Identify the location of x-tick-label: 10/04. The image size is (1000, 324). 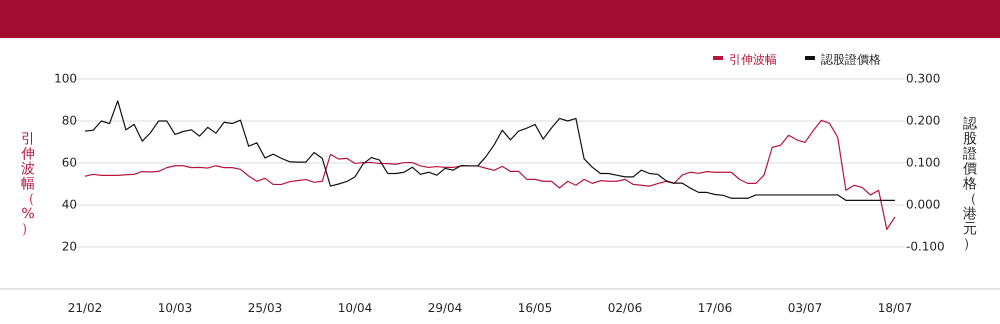
(355, 308).